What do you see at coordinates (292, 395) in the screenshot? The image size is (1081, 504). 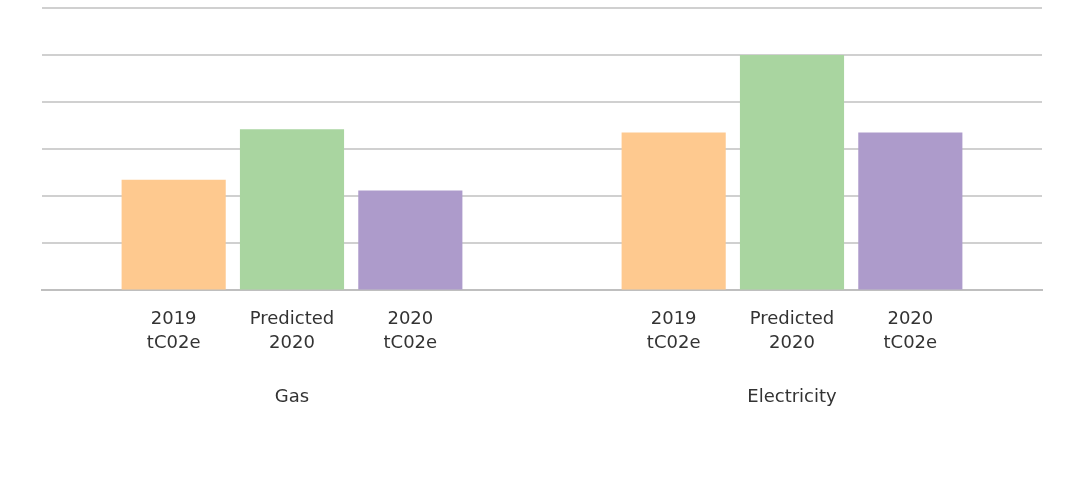 I see `x-tick-label: Gas` at bounding box center [292, 395].